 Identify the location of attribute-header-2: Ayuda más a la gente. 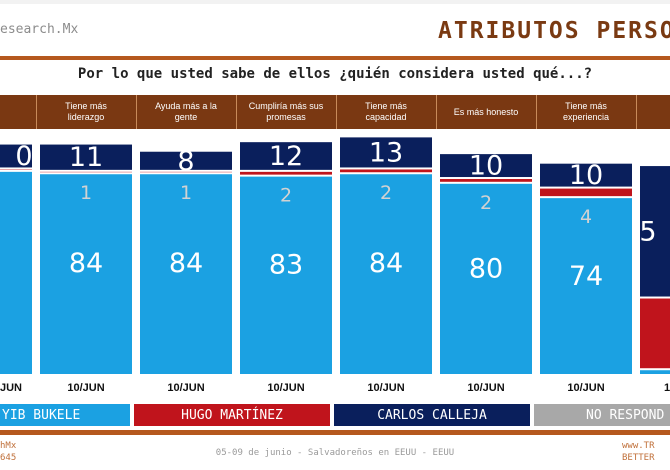
(186, 111).